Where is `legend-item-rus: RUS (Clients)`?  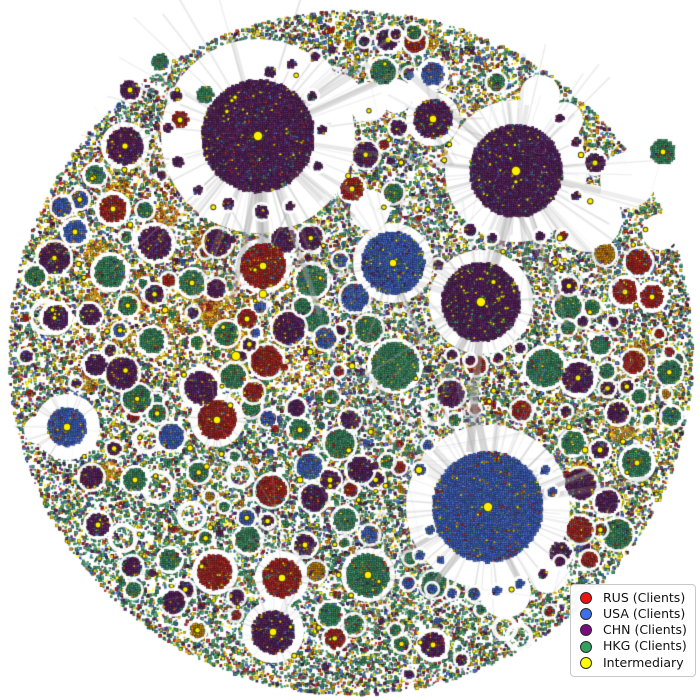 legend-item-rus: RUS (Clients) is located at coordinates (633, 598).